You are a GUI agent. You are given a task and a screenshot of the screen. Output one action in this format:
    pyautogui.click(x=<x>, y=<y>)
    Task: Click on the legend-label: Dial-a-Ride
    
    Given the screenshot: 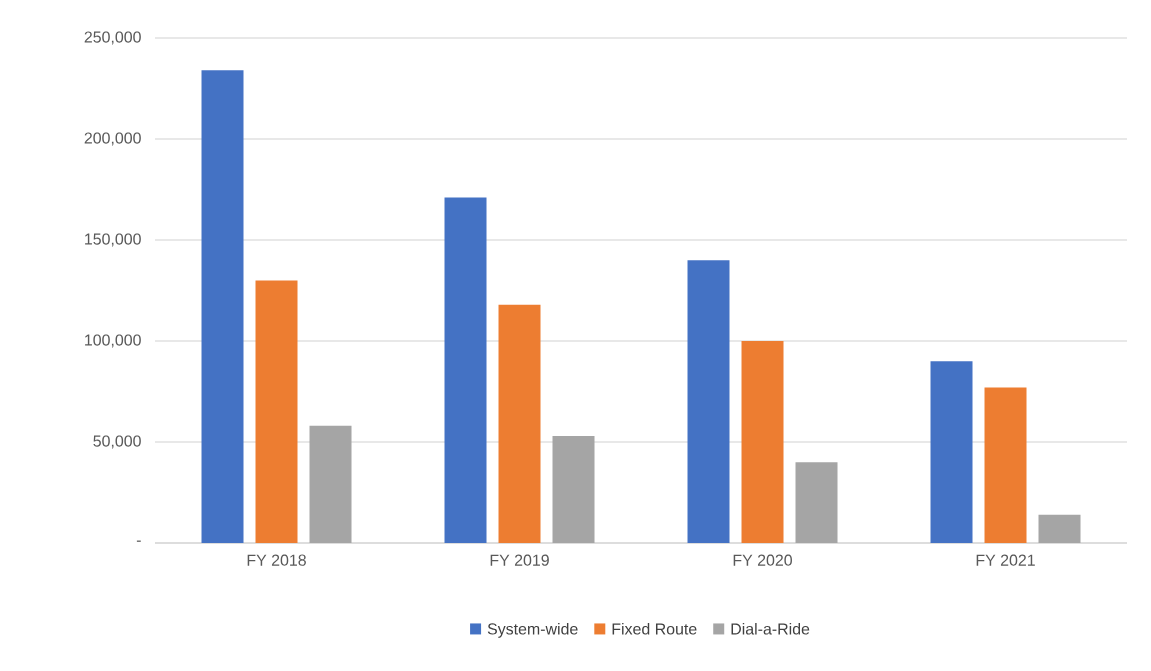 What is the action you would take?
    pyautogui.click(x=770, y=628)
    